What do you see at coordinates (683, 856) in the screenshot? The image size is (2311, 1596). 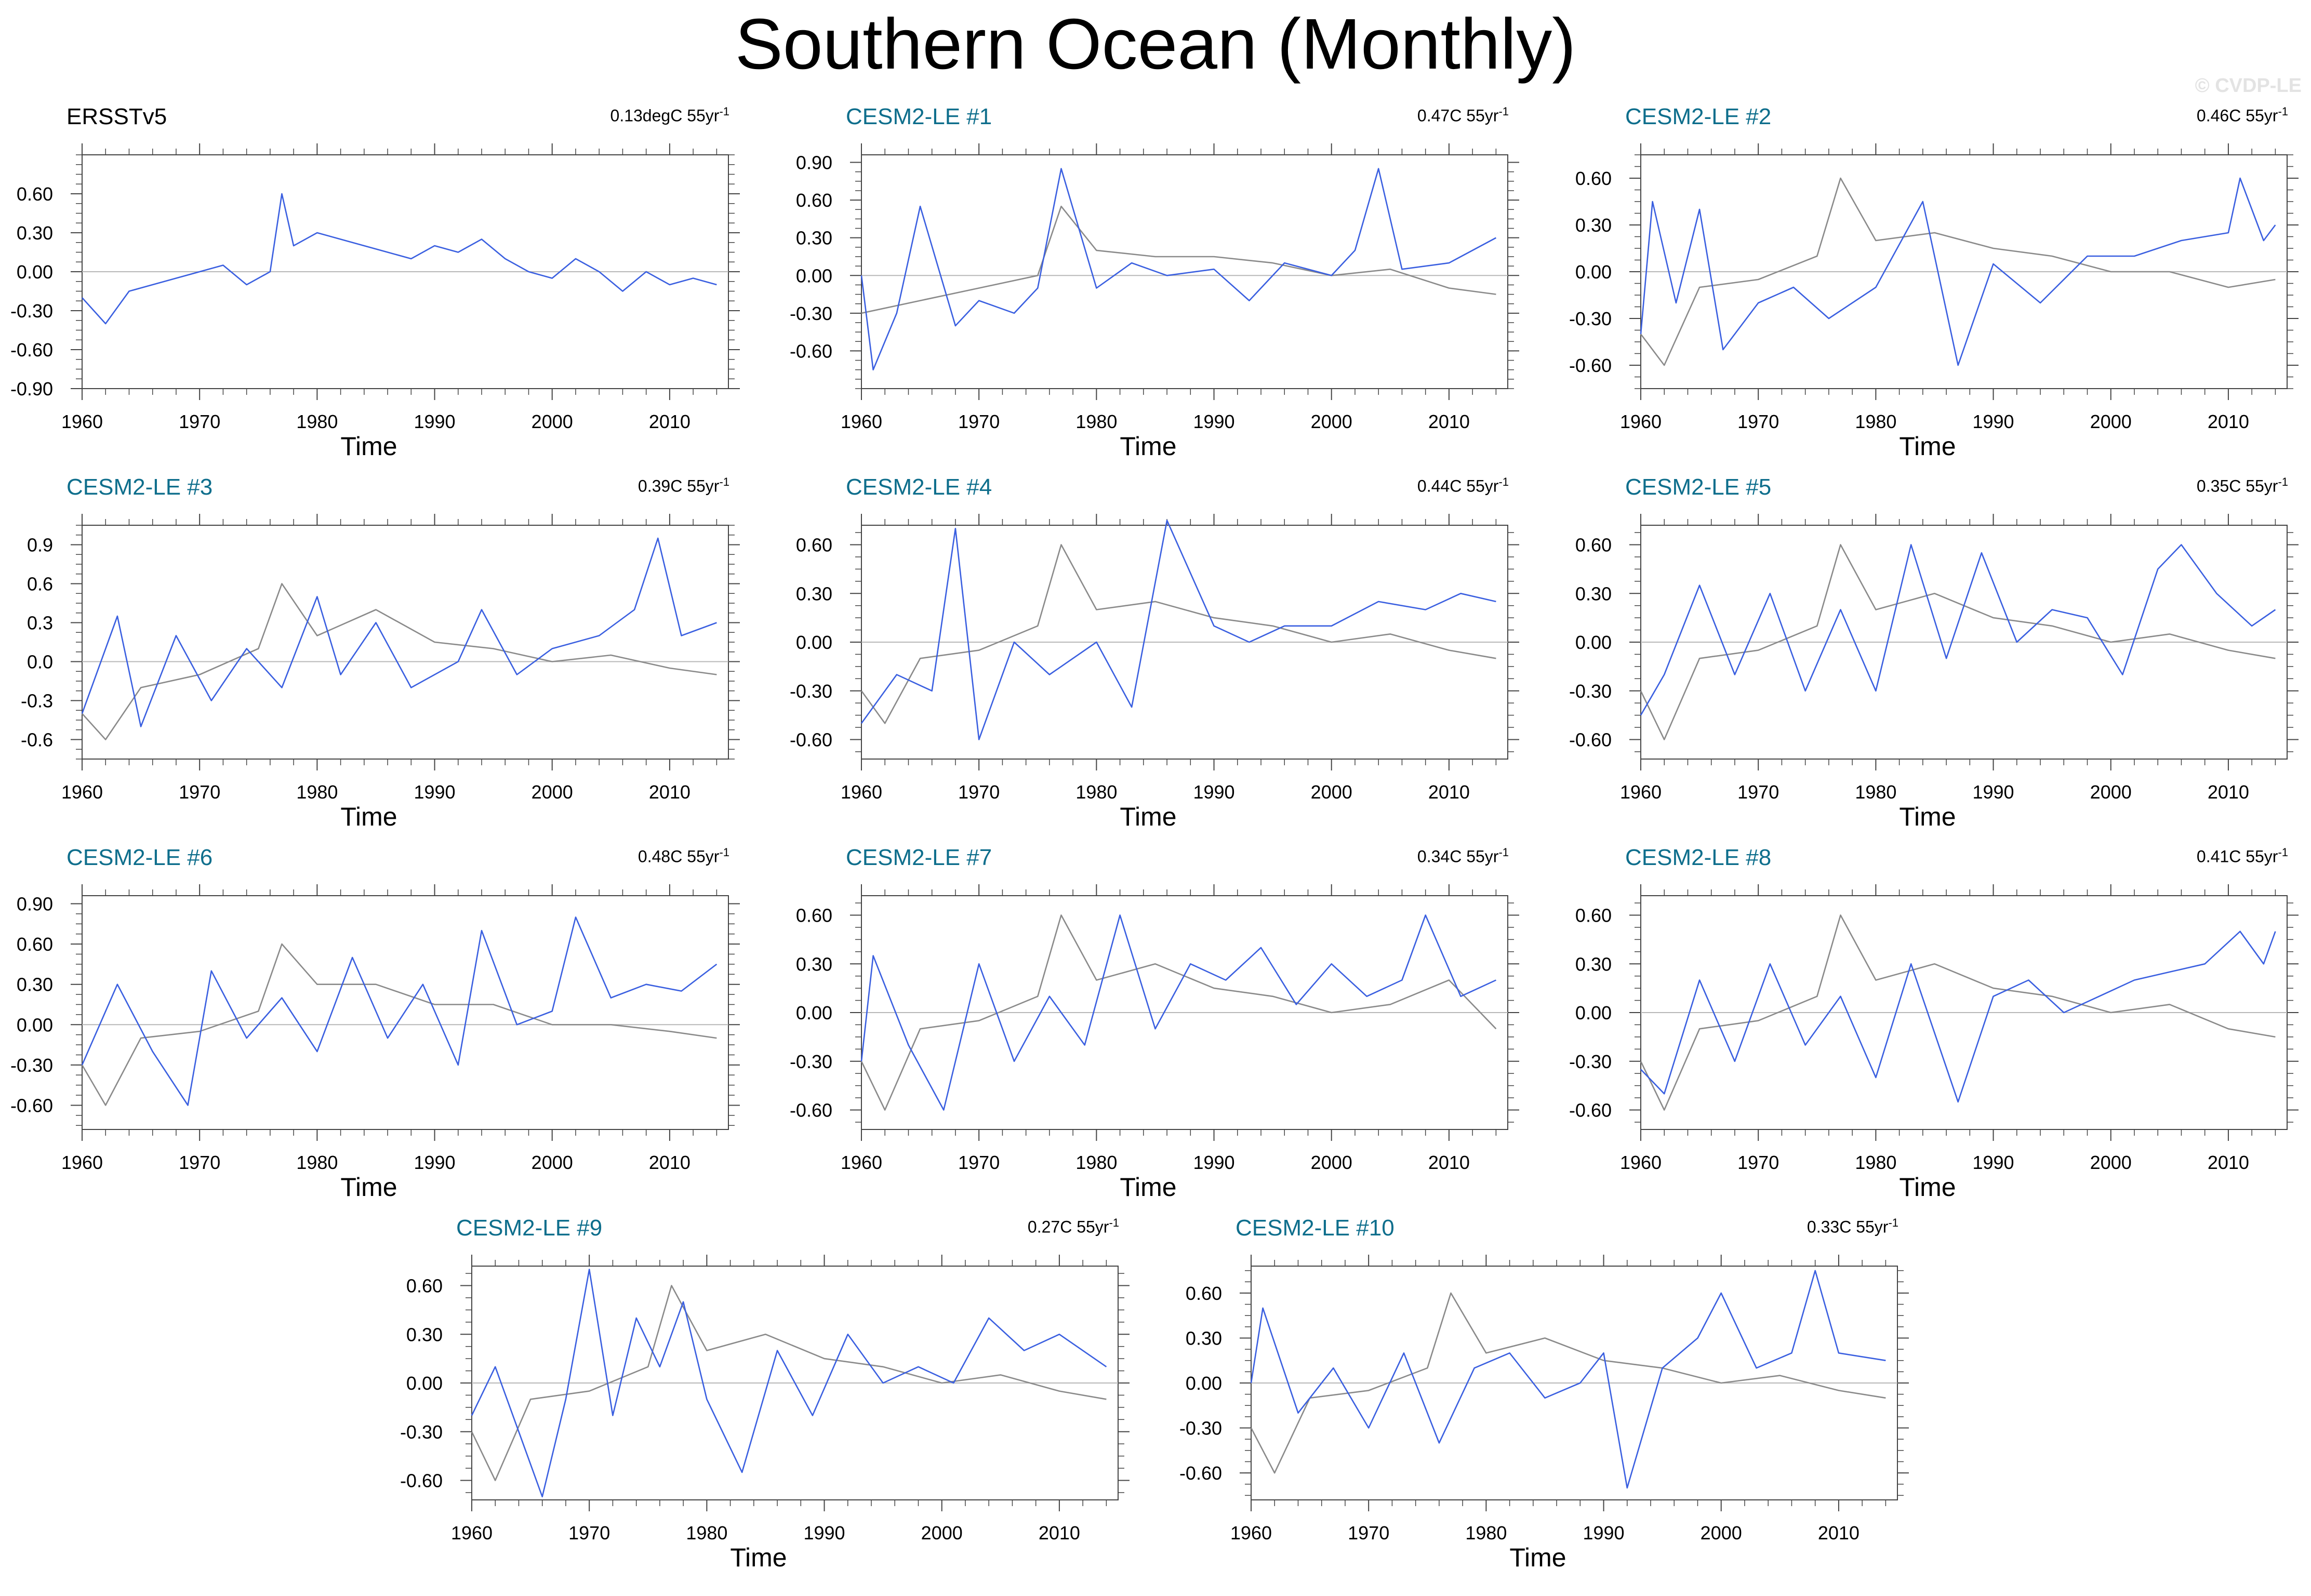 I see `trend-label: 0.48C 55yr-1` at bounding box center [683, 856].